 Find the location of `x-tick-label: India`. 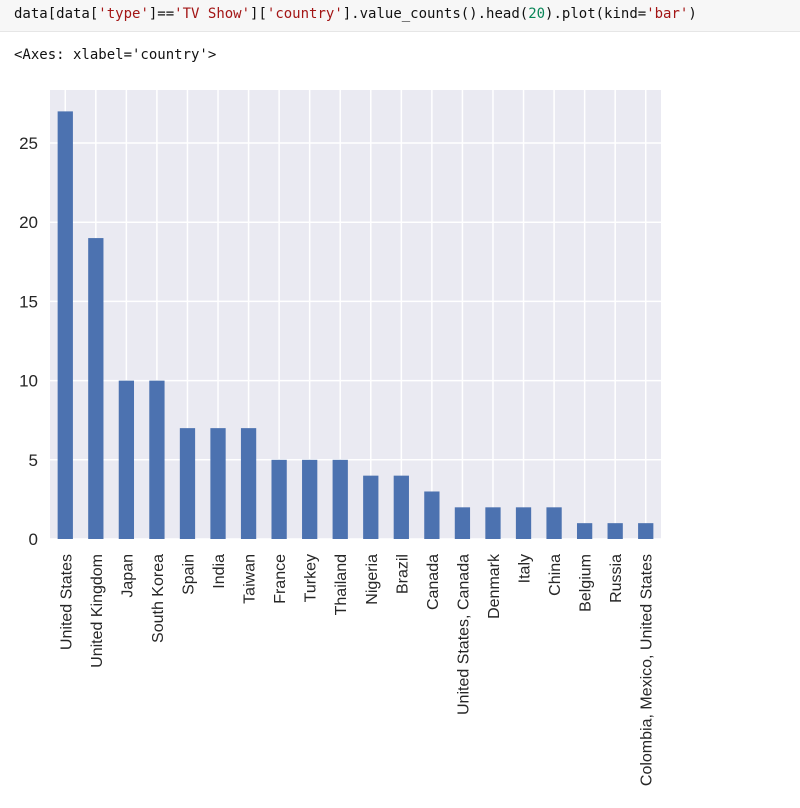

x-tick-label: India is located at coordinates (219, 571).